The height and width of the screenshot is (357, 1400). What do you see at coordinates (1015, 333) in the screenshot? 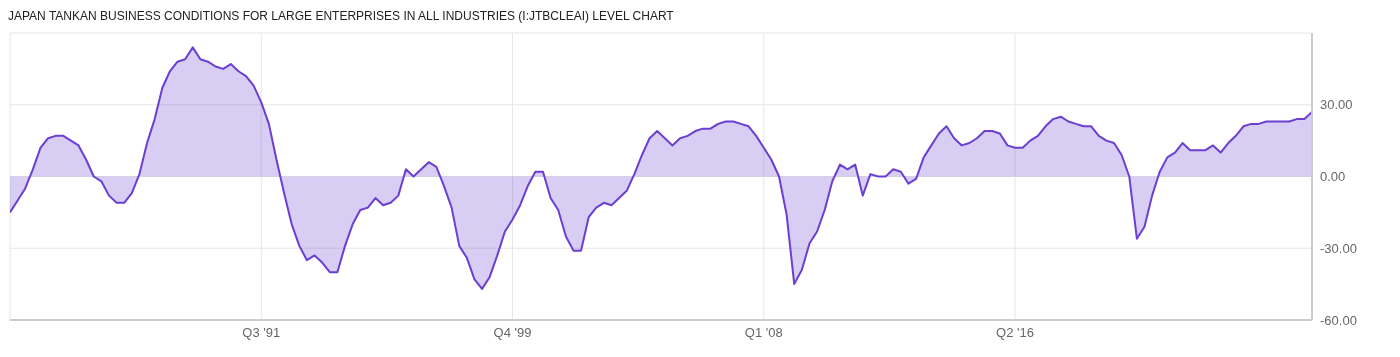
I see `x-tick-label: Q2 '16` at bounding box center [1015, 333].